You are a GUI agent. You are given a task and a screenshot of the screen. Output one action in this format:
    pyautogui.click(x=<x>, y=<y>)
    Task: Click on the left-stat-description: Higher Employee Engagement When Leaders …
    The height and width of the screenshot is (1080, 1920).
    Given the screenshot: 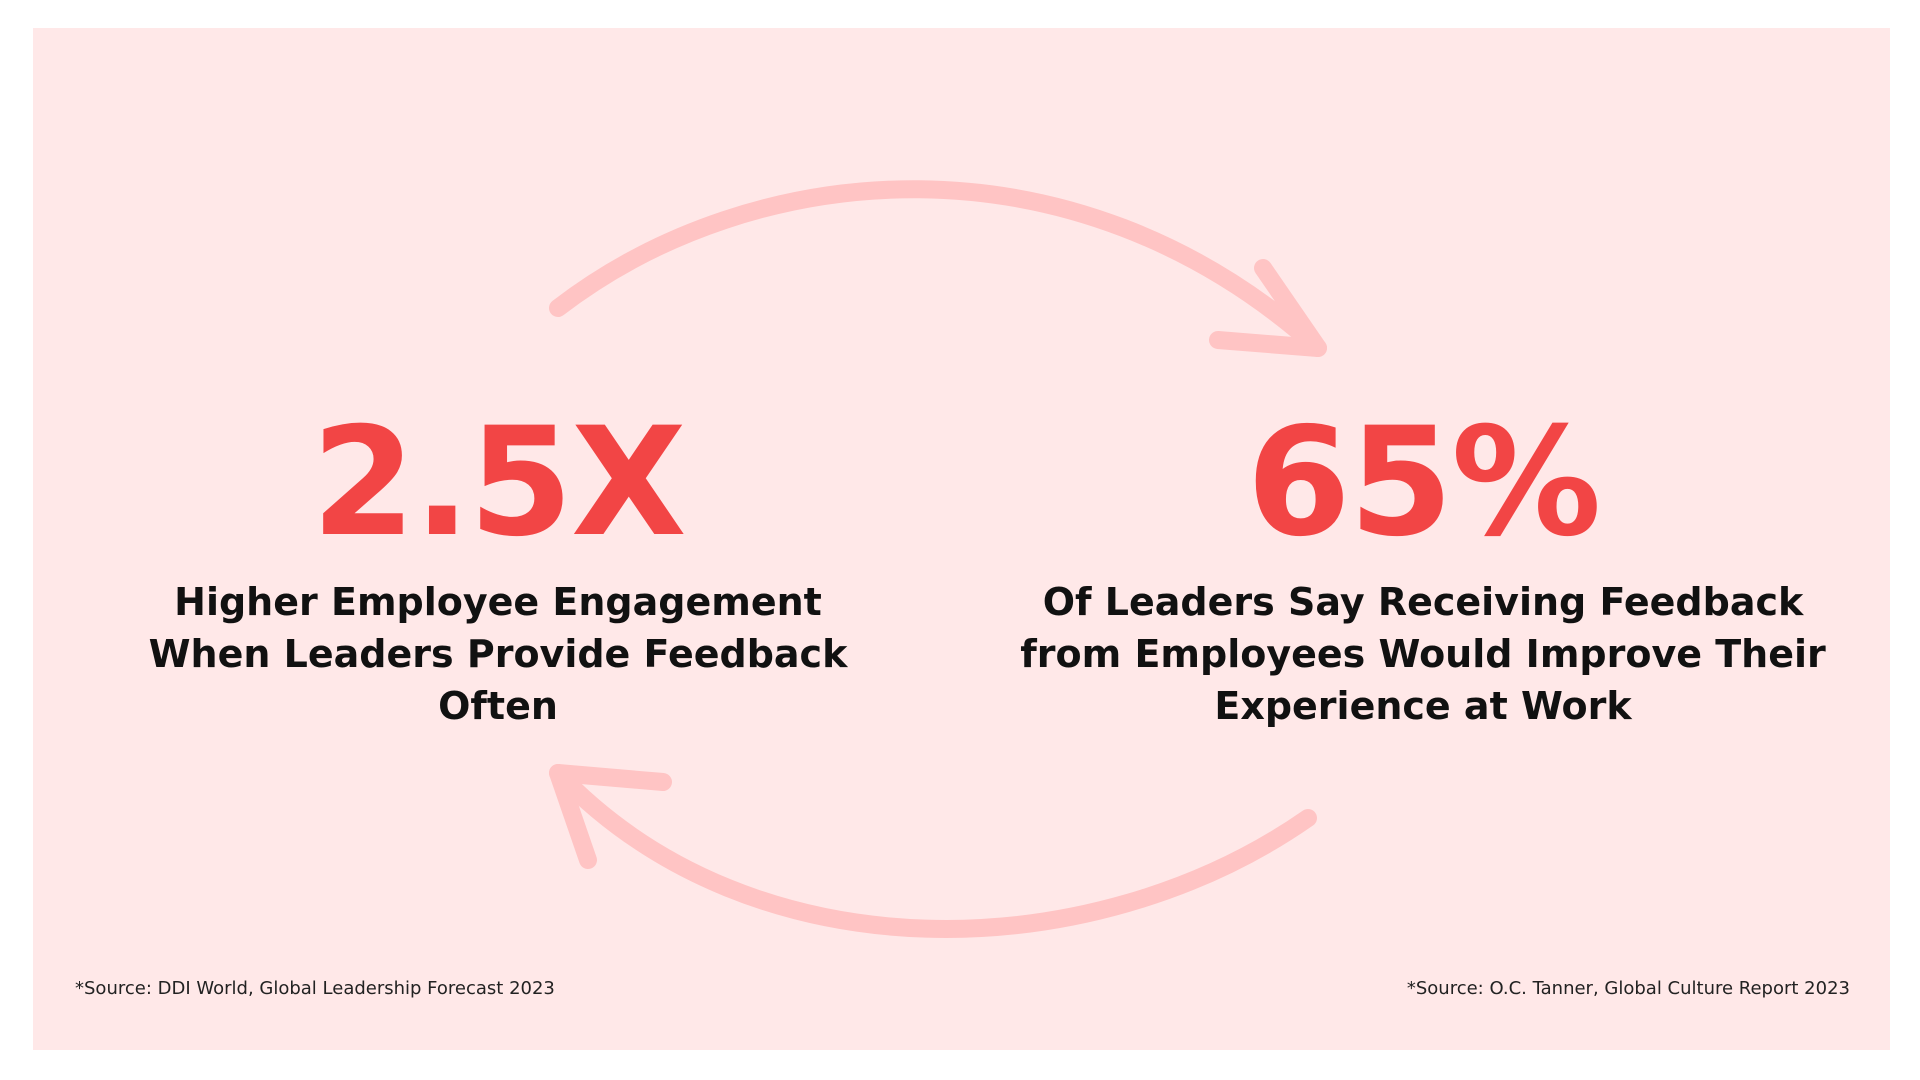 What is the action you would take?
    pyautogui.click(x=498, y=654)
    